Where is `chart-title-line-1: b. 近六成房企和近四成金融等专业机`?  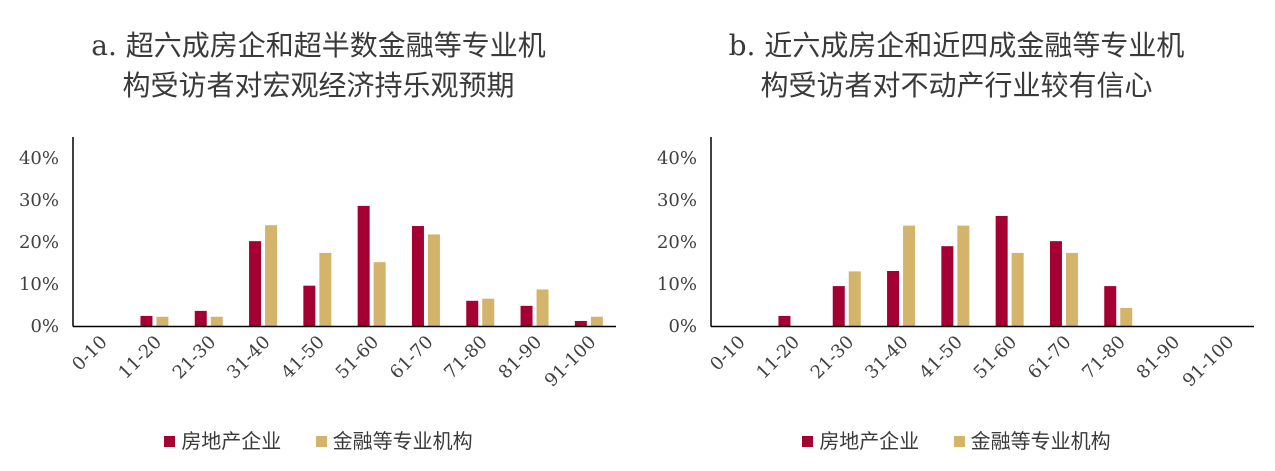 chart-title-line-1: b. 近六成房企和近四成金融等专业机 is located at coordinates (956, 45).